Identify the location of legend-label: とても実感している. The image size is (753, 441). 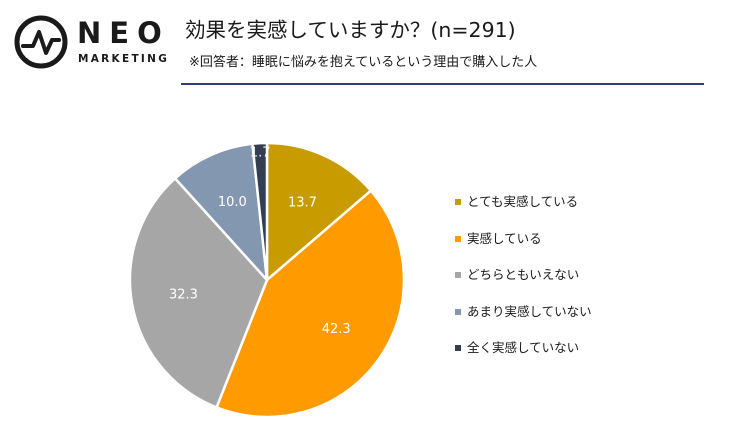
(523, 201).